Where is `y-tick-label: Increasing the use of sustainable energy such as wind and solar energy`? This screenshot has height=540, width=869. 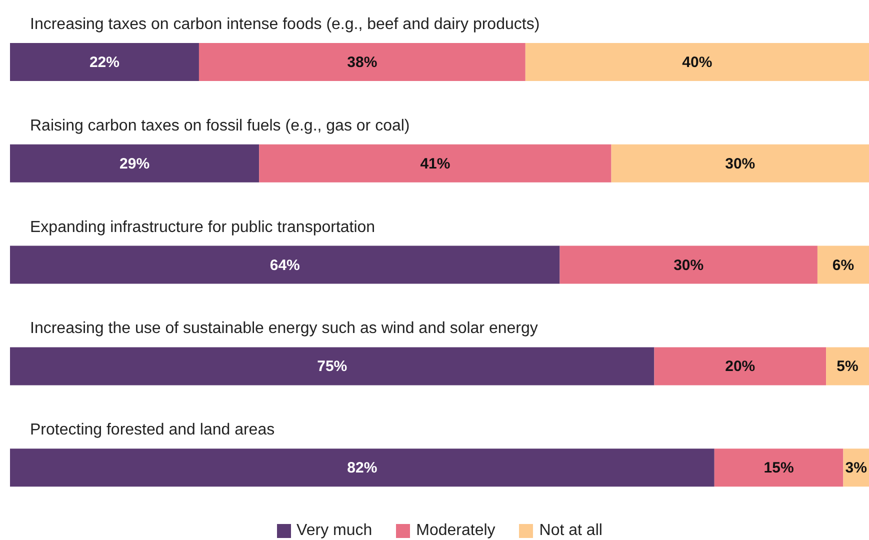
y-tick-label: Increasing the use of sustainable energy such as wind and solar energy is located at coordinates (284, 329).